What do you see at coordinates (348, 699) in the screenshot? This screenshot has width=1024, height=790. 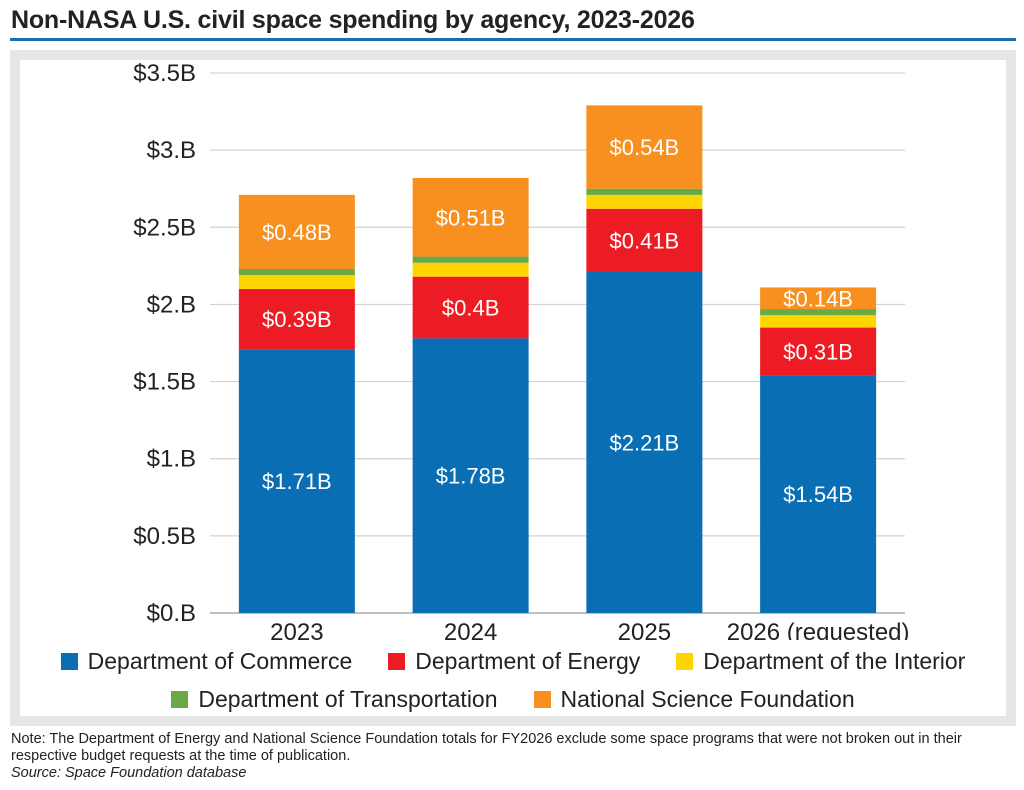 I see `legend-label: Department of Transportation` at bounding box center [348, 699].